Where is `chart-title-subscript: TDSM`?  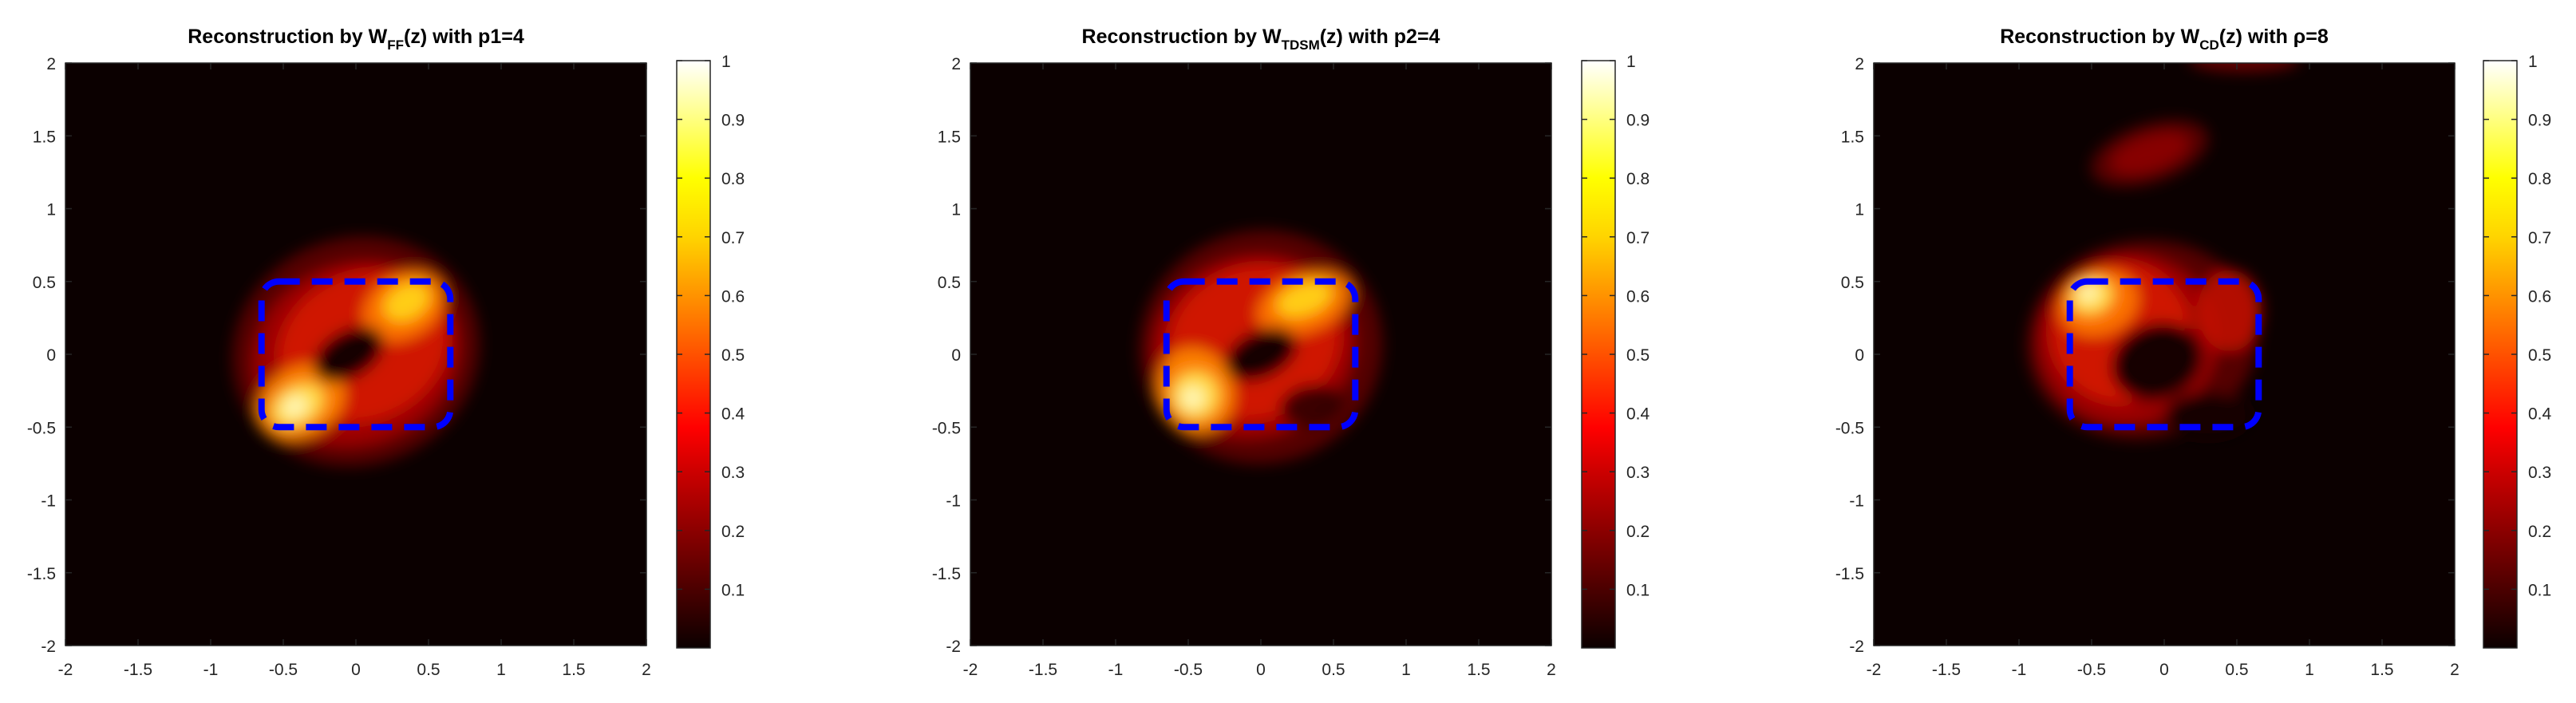
chart-title-subscript: TDSM is located at coordinates (1301, 45).